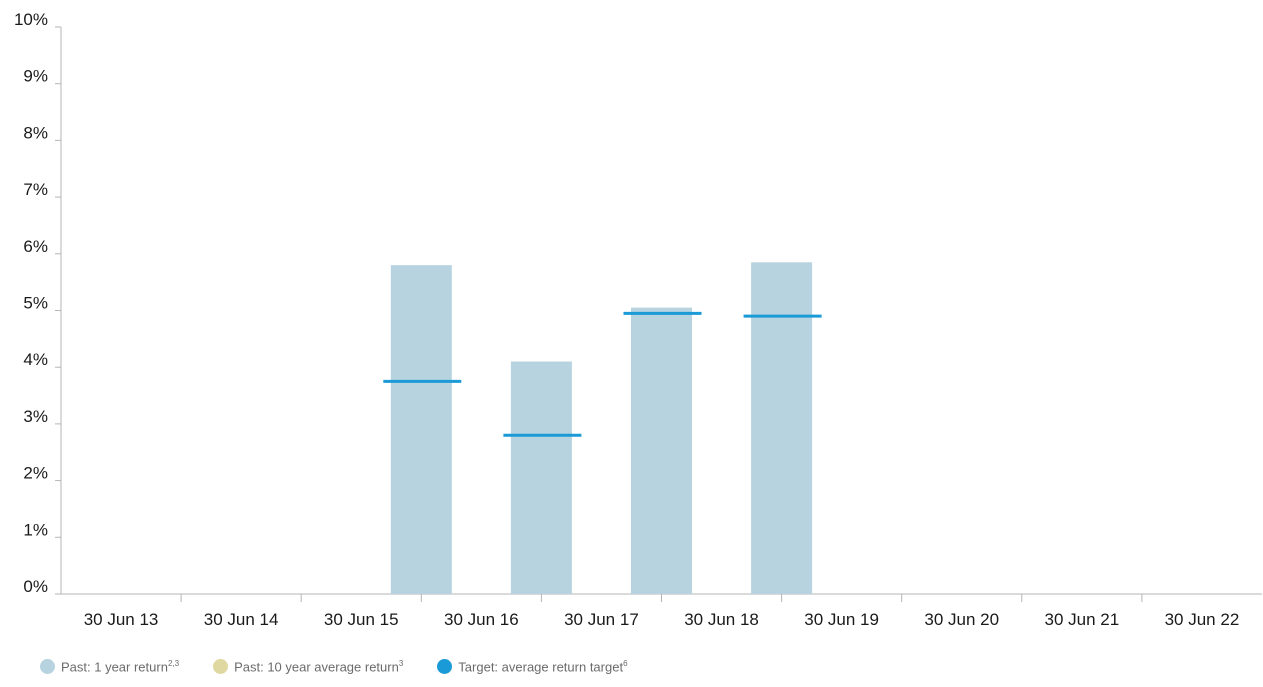 Image resolution: width=1263 pixels, height=687 pixels. What do you see at coordinates (35, 529) in the screenshot?
I see `y-tick-label: 1%` at bounding box center [35, 529].